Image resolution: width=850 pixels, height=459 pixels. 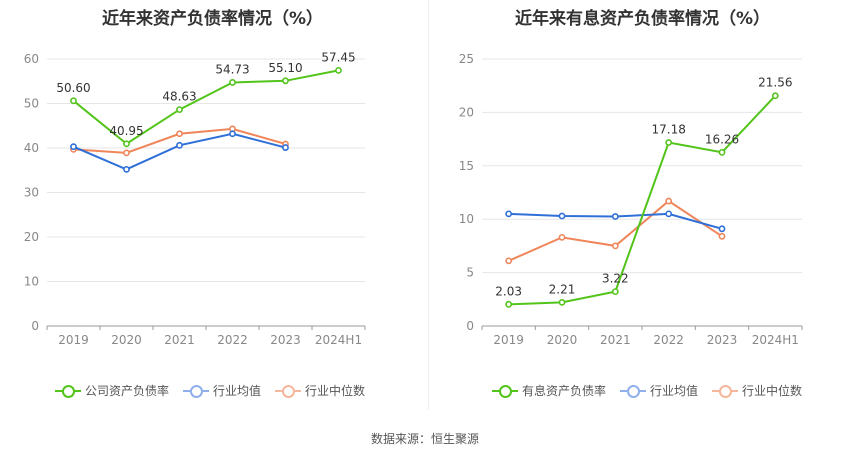 What do you see at coordinates (126, 131) in the screenshot?
I see `data-label: 40.95` at bounding box center [126, 131].